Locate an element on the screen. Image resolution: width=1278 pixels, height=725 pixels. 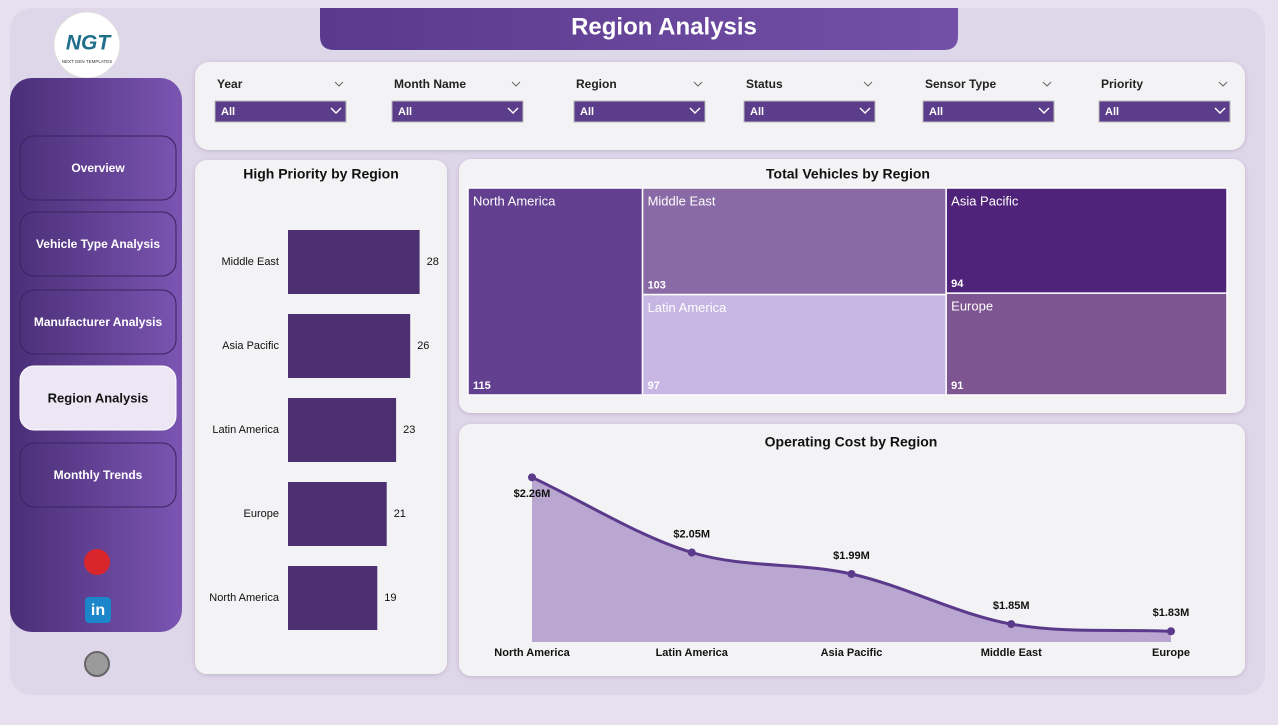
tile-label: Asia Pacific is located at coordinates (985, 200).